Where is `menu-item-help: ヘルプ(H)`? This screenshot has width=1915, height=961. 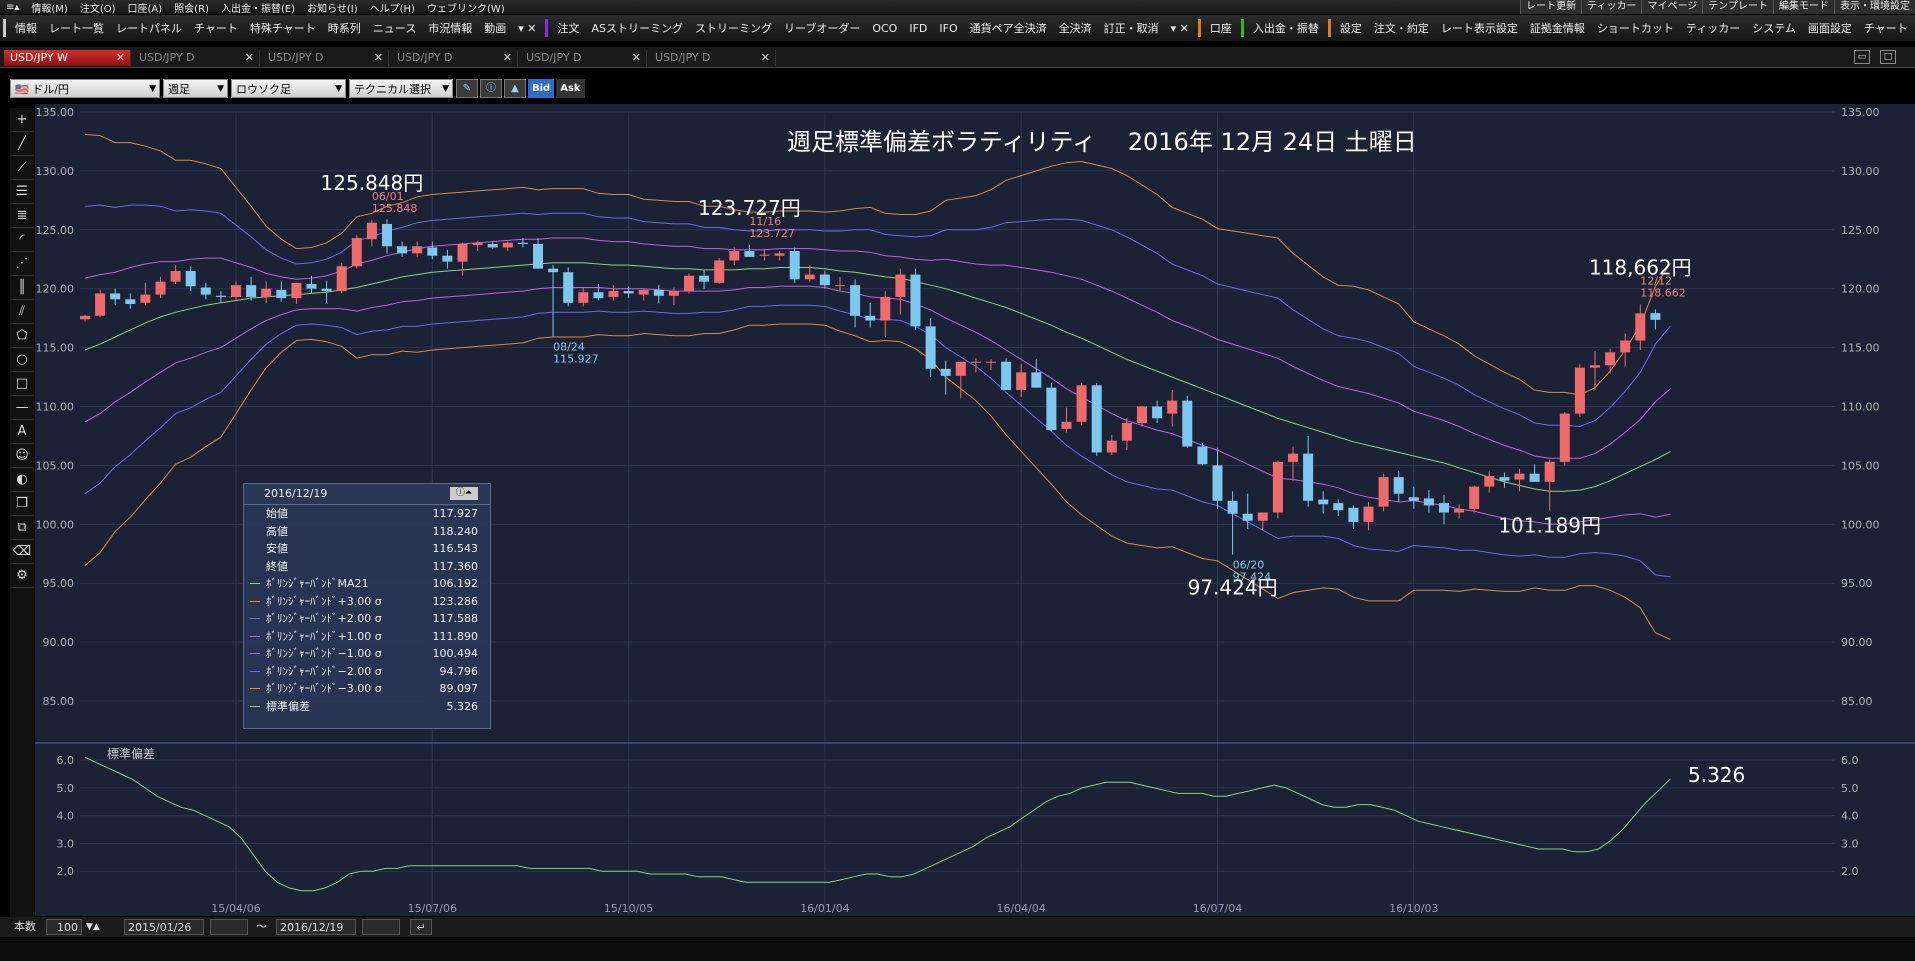 menu-item-help: ヘルプ(H) is located at coordinates (392, 9).